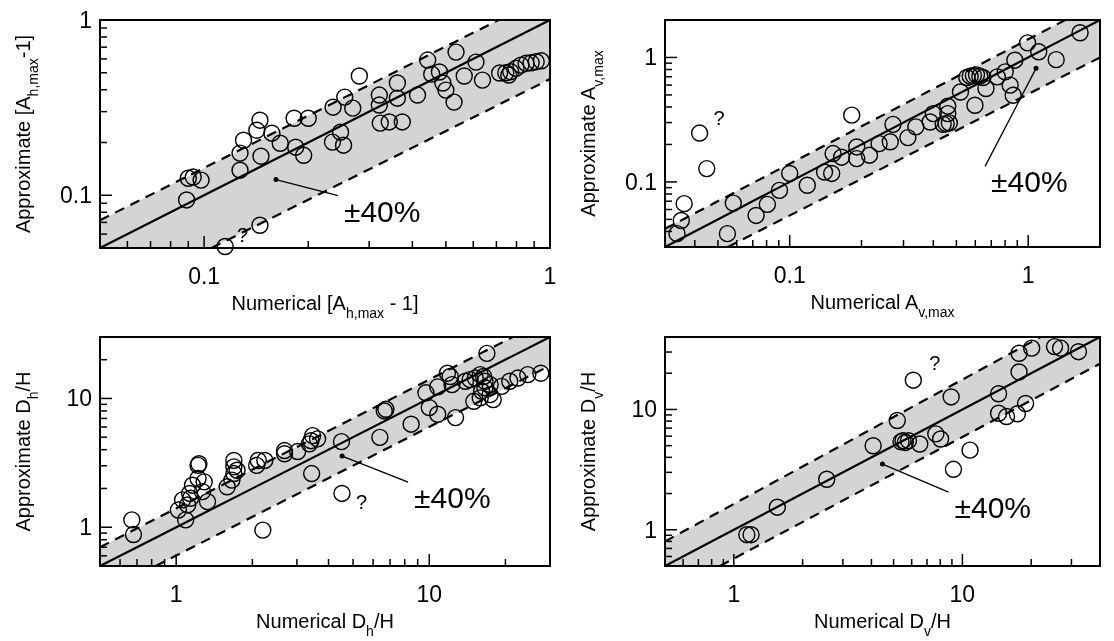  Describe the element at coordinates (882, 624) in the screenshot. I see `x-axis-title: Numerical D$_{v}$/H` at that location.